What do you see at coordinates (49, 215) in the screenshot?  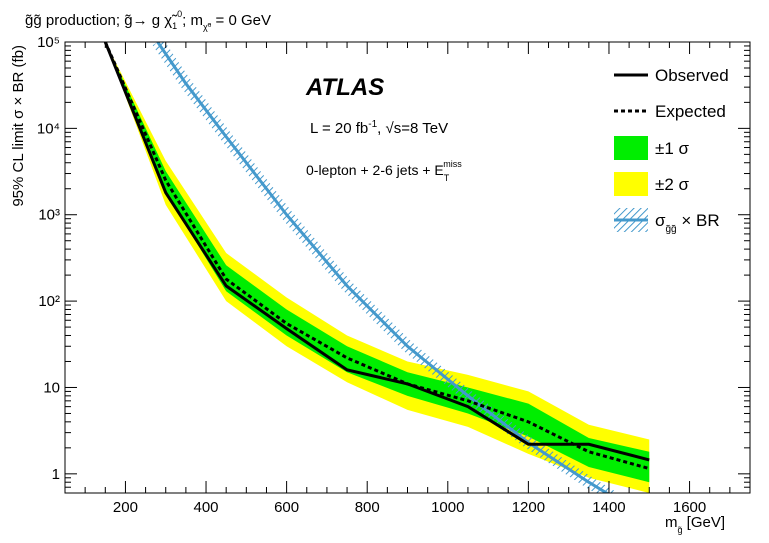 I see `y-tick-label: 10³` at bounding box center [49, 215].